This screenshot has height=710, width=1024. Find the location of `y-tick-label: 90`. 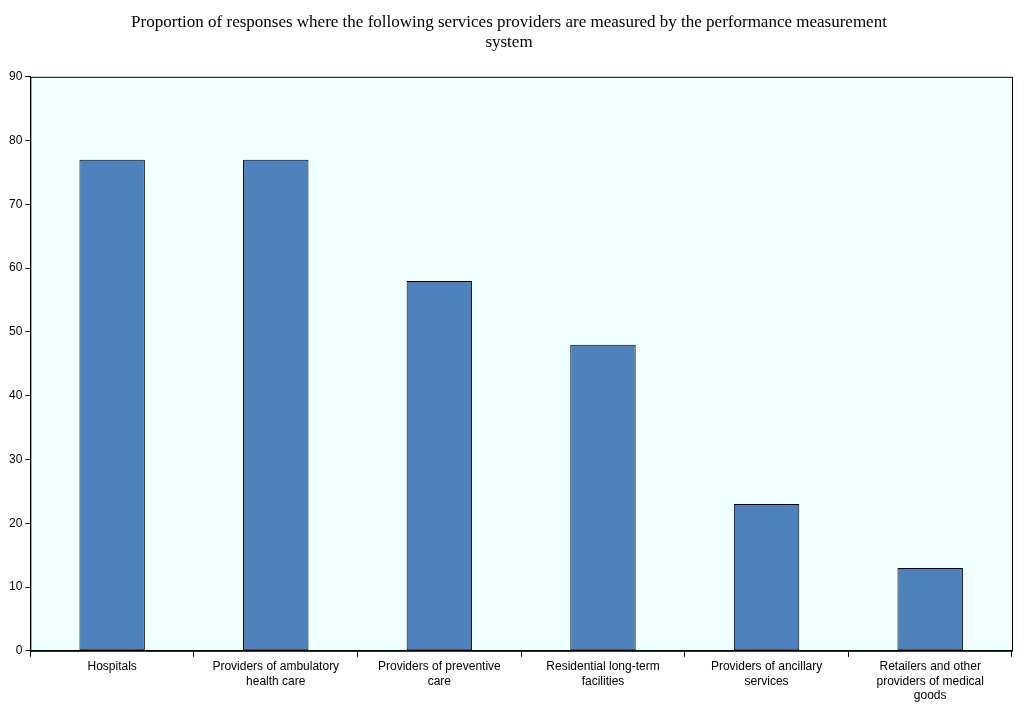

y-tick-label: 90 is located at coordinates (15, 76).